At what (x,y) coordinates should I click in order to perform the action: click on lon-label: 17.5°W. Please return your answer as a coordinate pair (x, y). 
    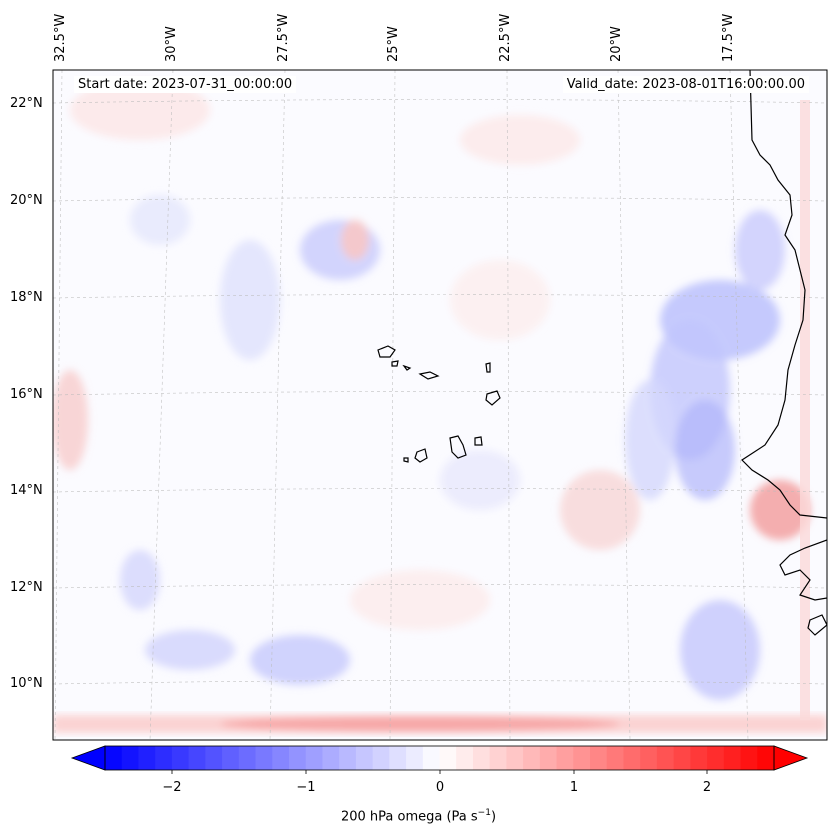
    Looking at the image, I should click on (728, 37).